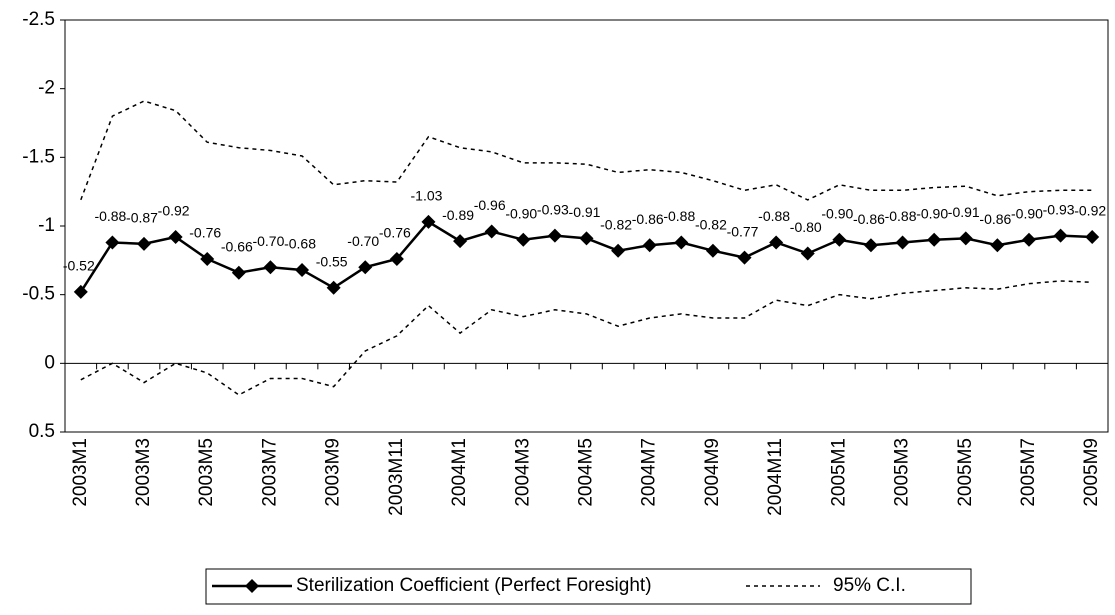 The width and height of the screenshot is (1115, 615). Describe the element at coordinates (522, 472) in the screenshot. I see `x-tick-label: 2004M3` at that location.